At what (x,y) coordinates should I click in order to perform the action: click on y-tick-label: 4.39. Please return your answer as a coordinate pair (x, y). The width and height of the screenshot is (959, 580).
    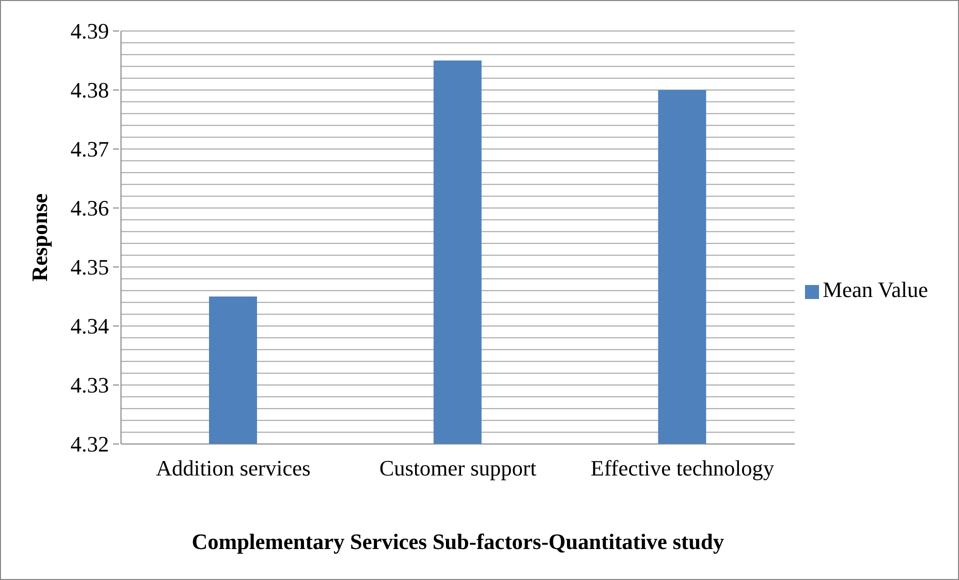
    Looking at the image, I should click on (89, 31).